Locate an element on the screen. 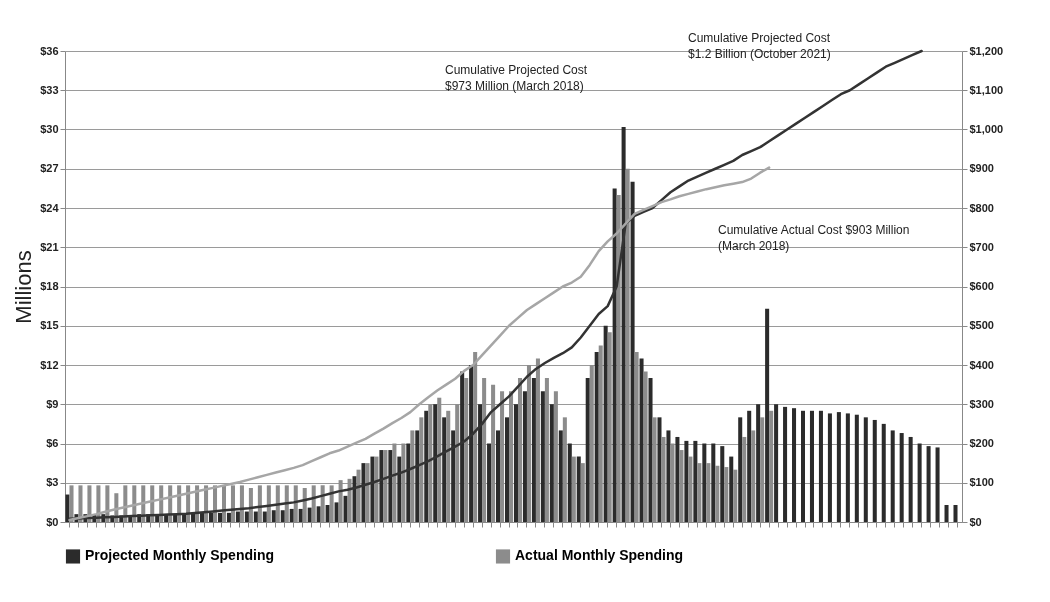 Image resolution: width=1050 pixels, height=602 pixels. y-tick-label: $9 is located at coordinates (52, 403).